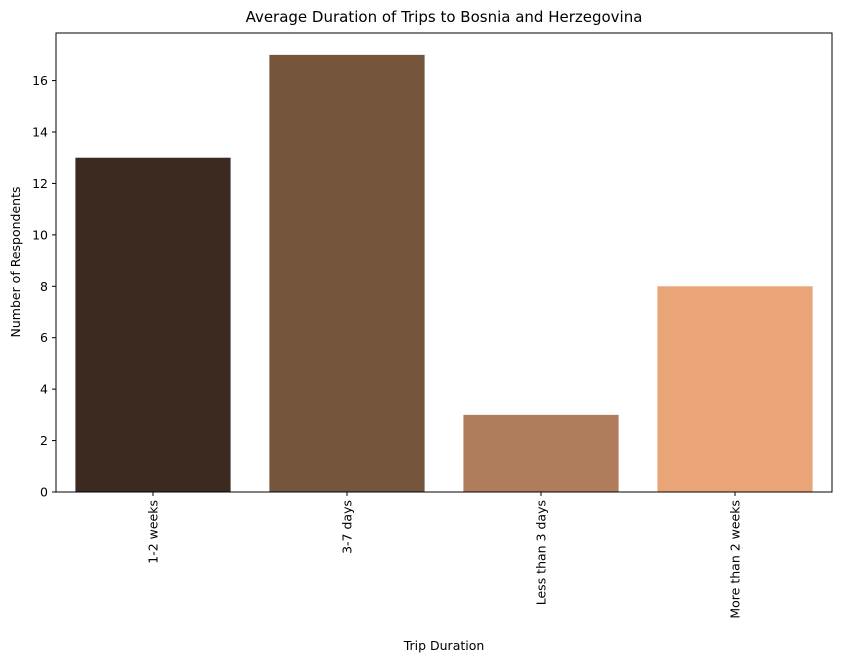 The width and height of the screenshot is (842, 663). What do you see at coordinates (541, 453) in the screenshot?
I see `bar-less-than-3-days` at bounding box center [541, 453].